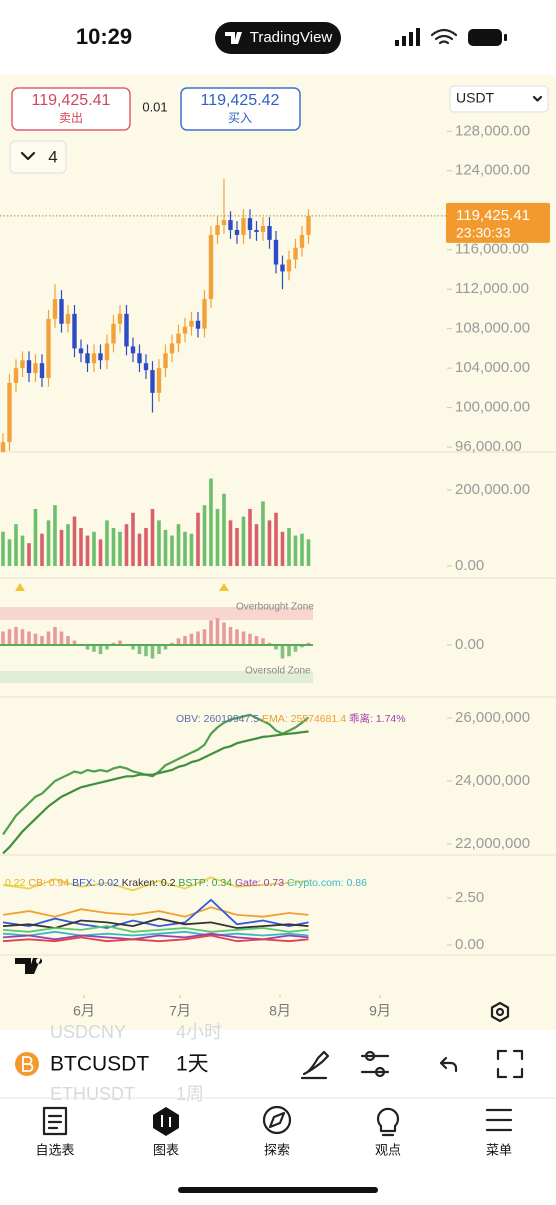  What do you see at coordinates (483, 233) in the screenshot?
I see `countdown-label: 23:30:33` at bounding box center [483, 233].